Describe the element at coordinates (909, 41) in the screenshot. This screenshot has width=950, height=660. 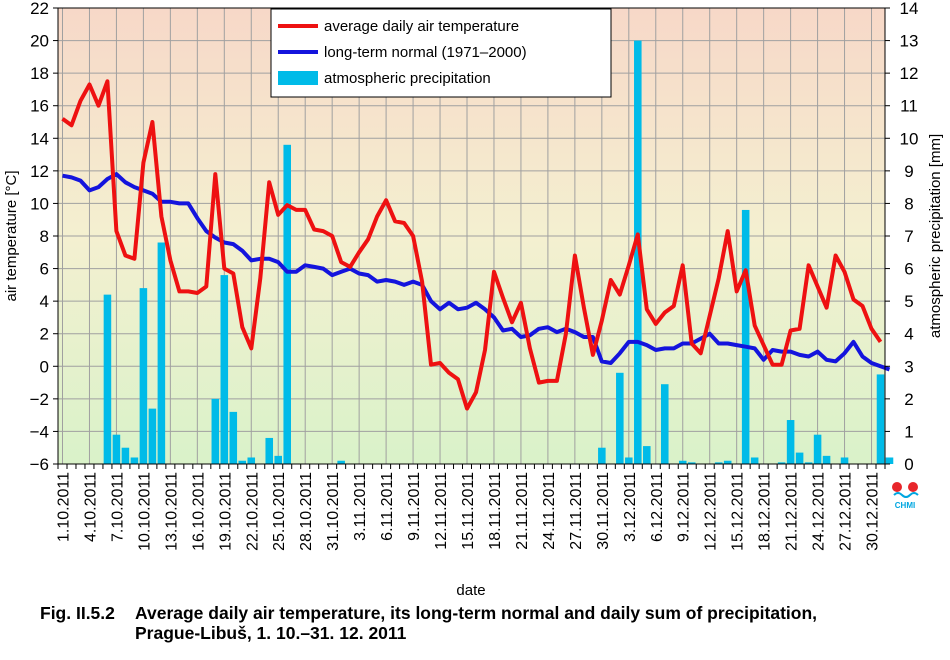
I see `y2-tick-label: 13` at that location.